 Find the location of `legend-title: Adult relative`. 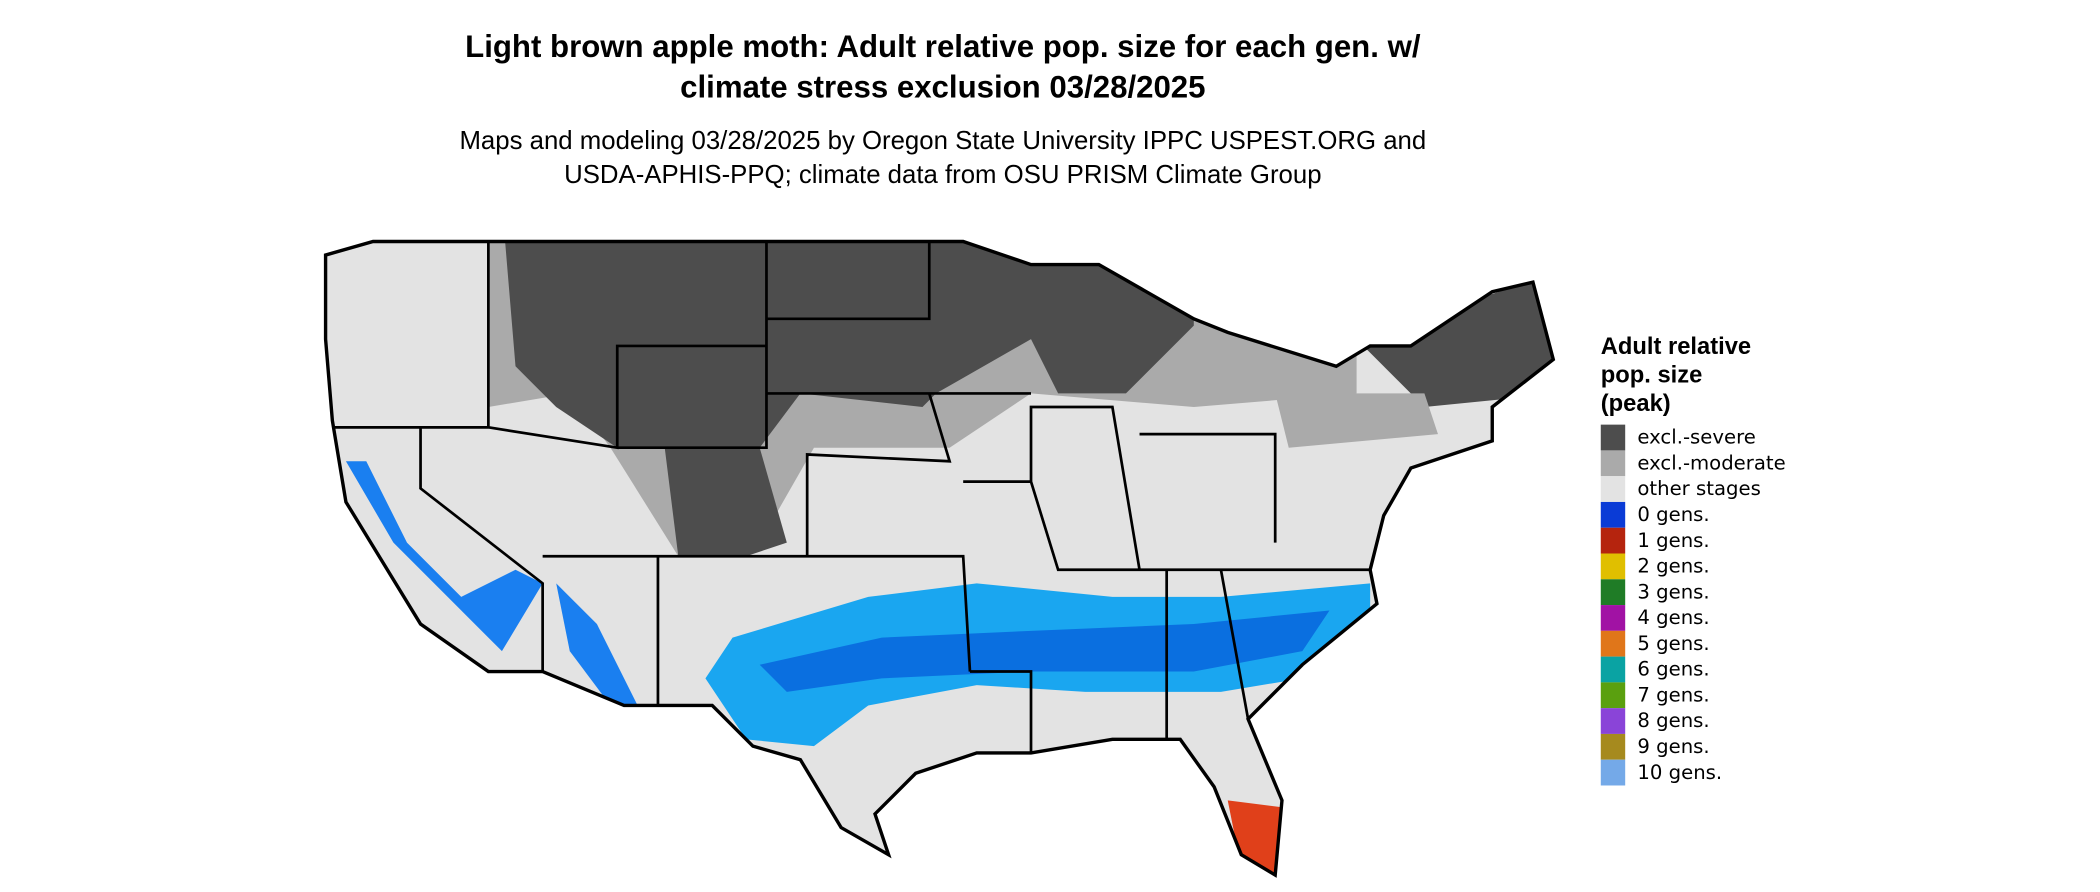

legend-title: Adult relative is located at coordinates (1676, 347).